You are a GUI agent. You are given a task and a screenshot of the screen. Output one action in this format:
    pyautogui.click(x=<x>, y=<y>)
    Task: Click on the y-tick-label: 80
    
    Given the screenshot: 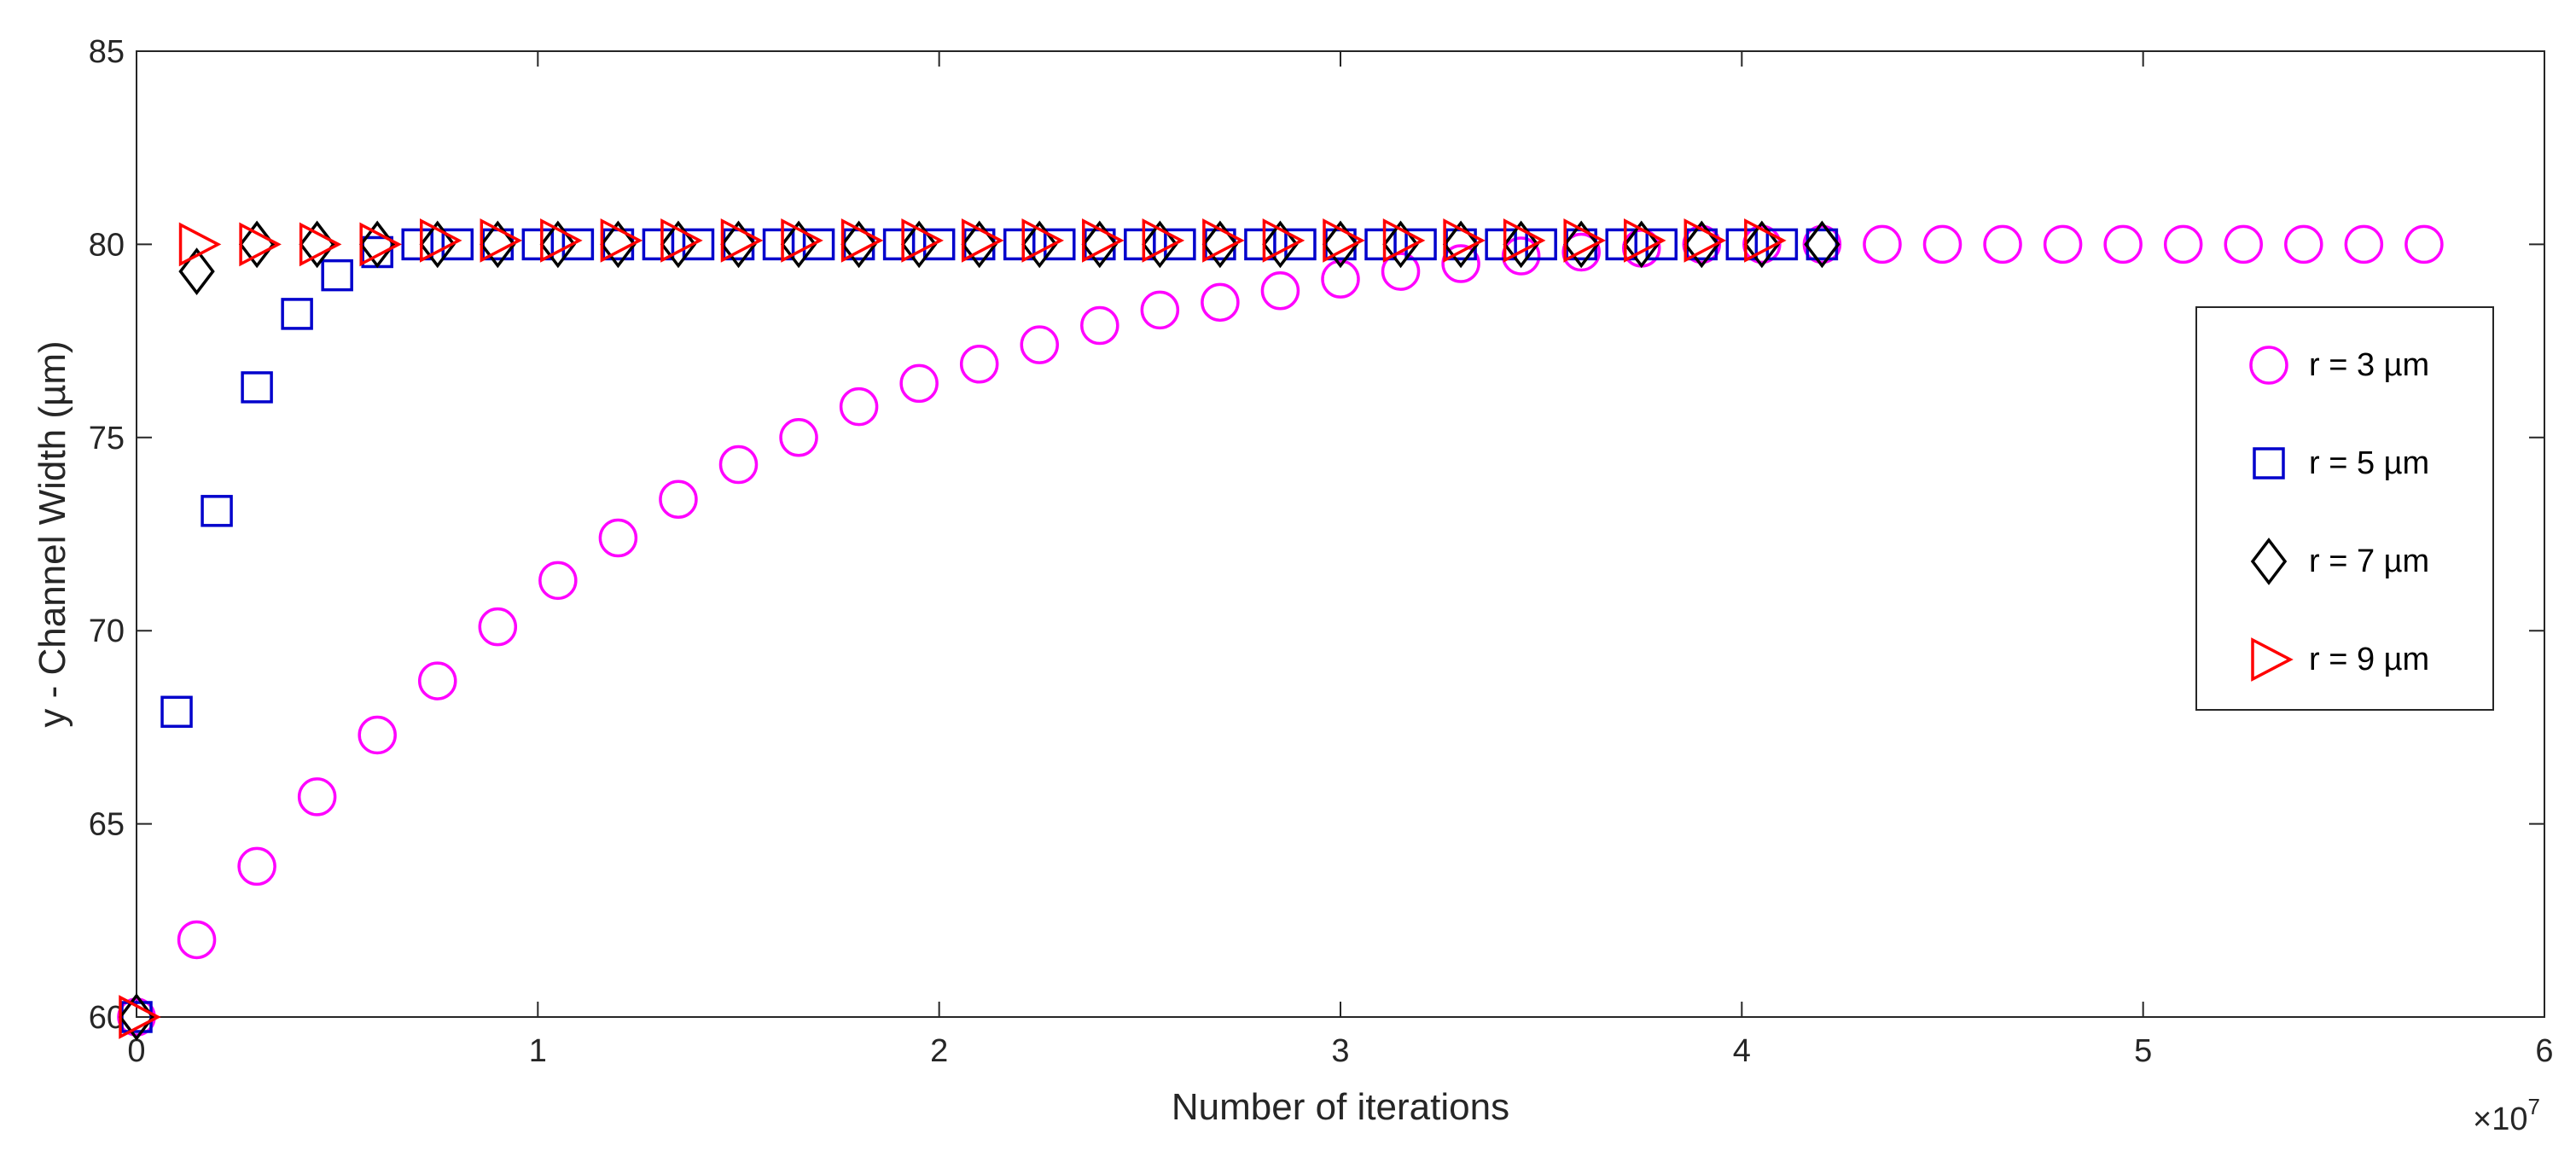 What is the action you would take?
    pyautogui.click(x=107, y=245)
    